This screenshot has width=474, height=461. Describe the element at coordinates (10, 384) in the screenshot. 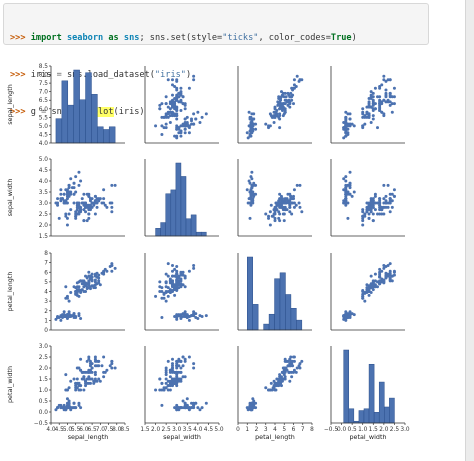

I see `y-axis-label: petal_width` at that location.